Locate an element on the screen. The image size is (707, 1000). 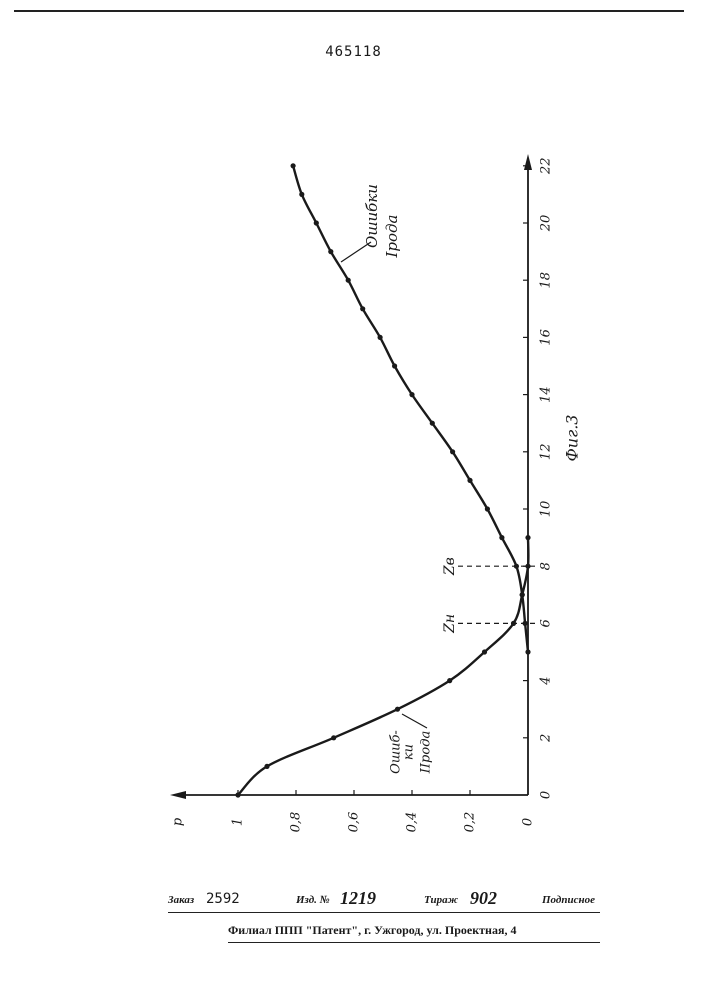
x-tick-label: 16 is located at coordinates (546, 337).